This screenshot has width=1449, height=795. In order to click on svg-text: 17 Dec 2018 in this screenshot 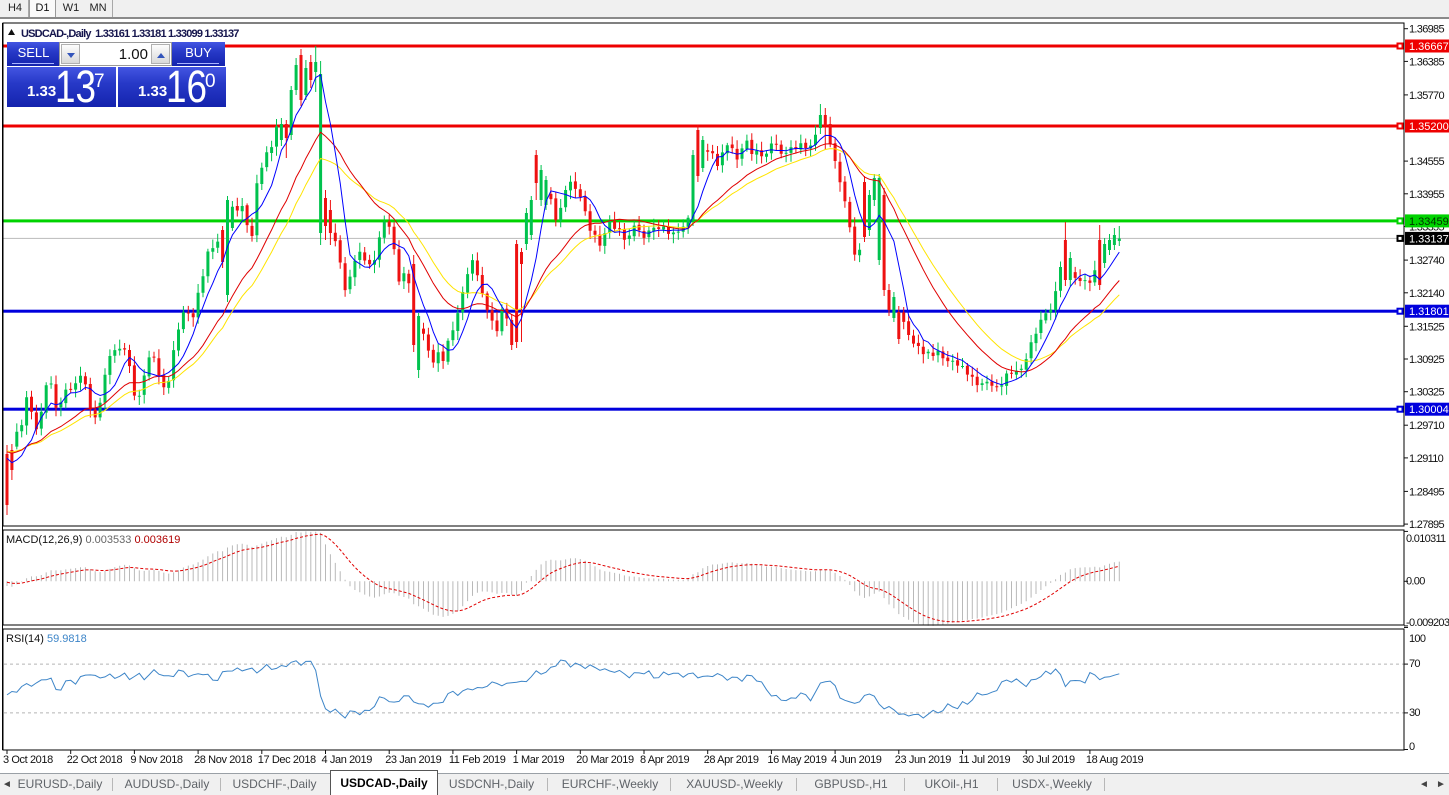, I will do `click(287, 760)`.